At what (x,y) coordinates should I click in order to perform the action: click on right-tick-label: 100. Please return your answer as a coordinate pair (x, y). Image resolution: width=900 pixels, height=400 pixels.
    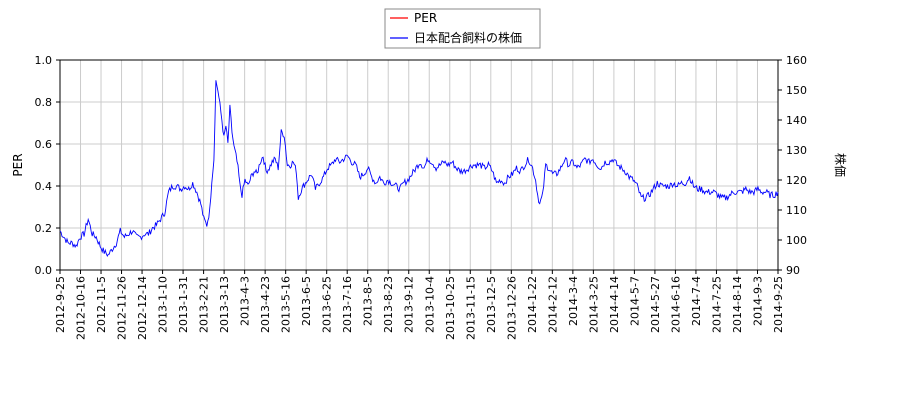
    Looking at the image, I should click on (796, 240).